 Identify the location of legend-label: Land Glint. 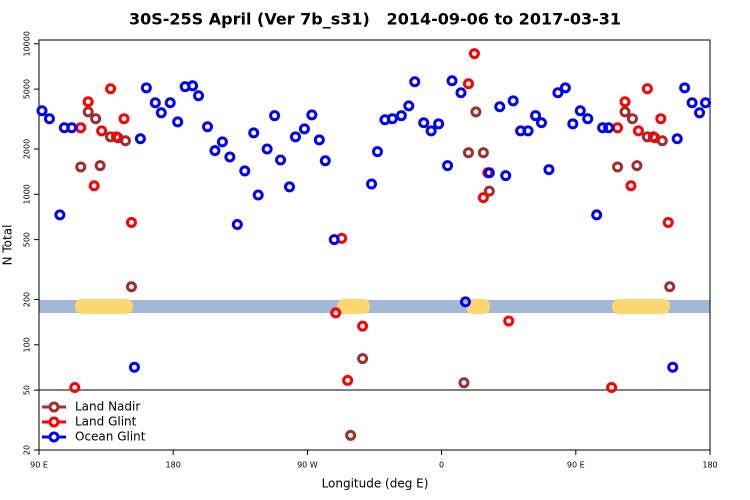
(106, 422).